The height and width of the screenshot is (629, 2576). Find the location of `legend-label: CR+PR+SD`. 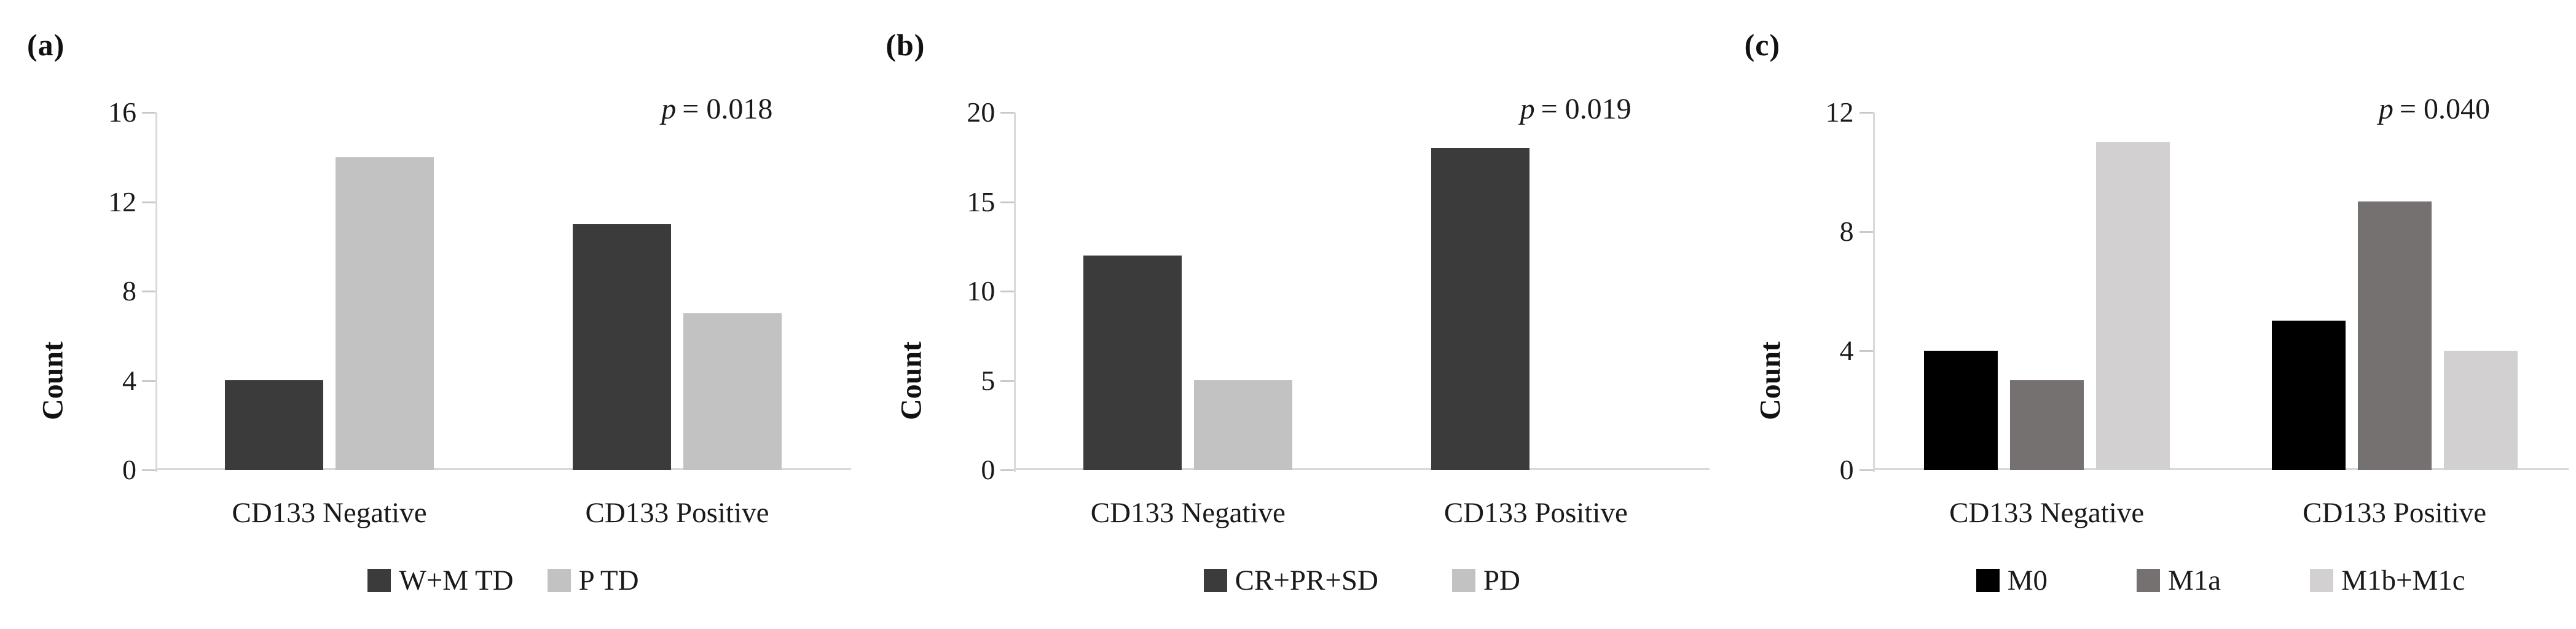

legend-label: CR+PR+SD is located at coordinates (1306, 580).